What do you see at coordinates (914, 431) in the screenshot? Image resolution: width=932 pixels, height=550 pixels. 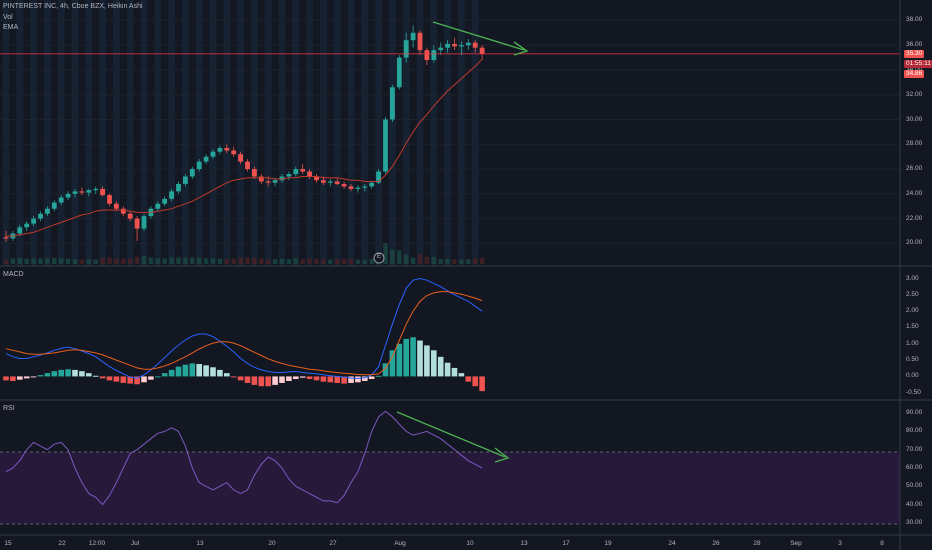 I see `rsi-axis-tick: 80.00` at bounding box center [914, 431].